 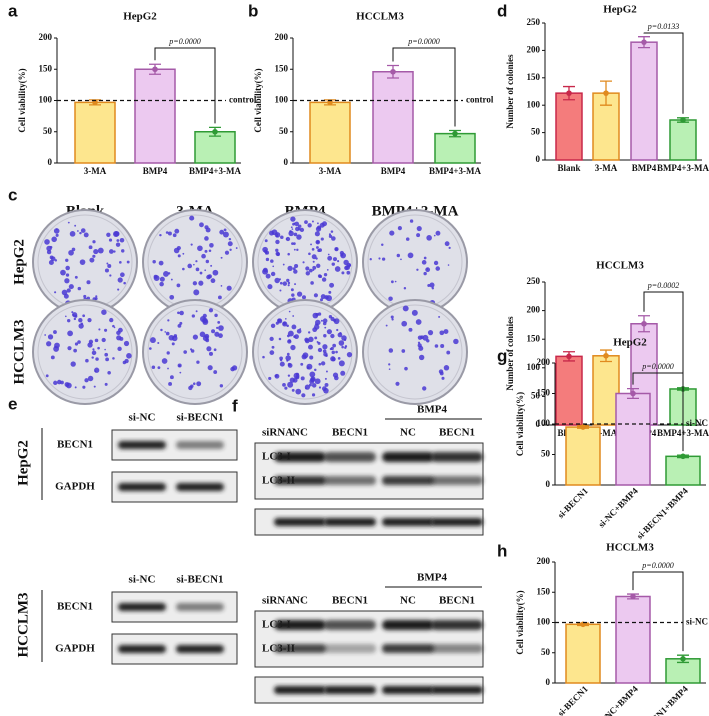 What do you see at coordinates (284, 131) in the screenshot?
I see `y-tick-label: 50` at bounding box center [284, 131].